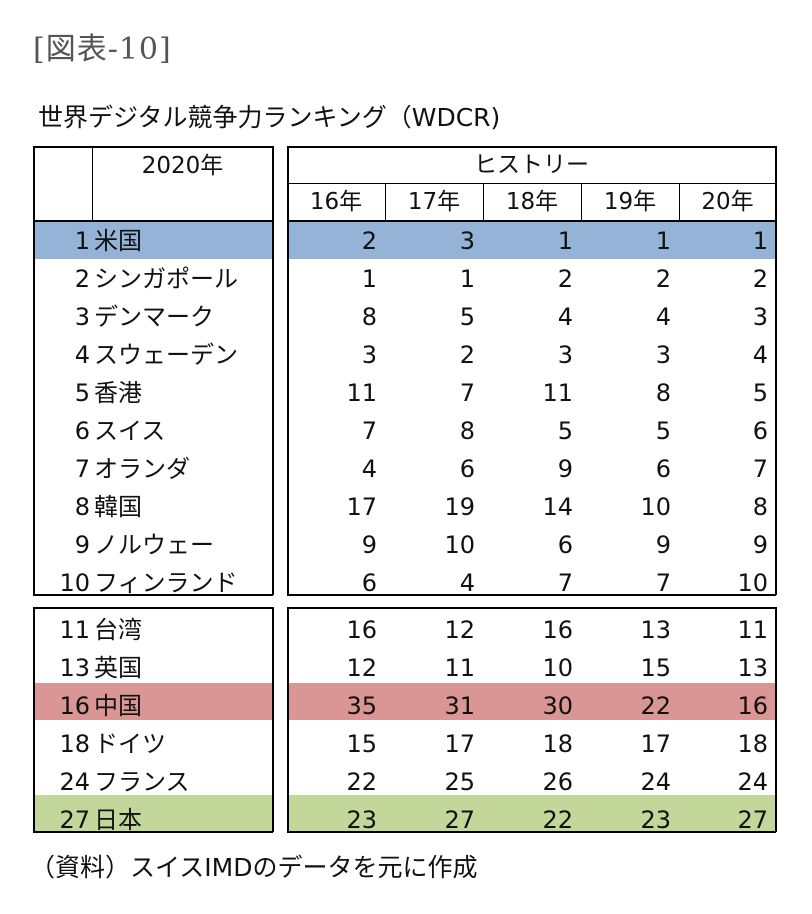  I want to click on country-cell: 台湾, so click(118, 630).